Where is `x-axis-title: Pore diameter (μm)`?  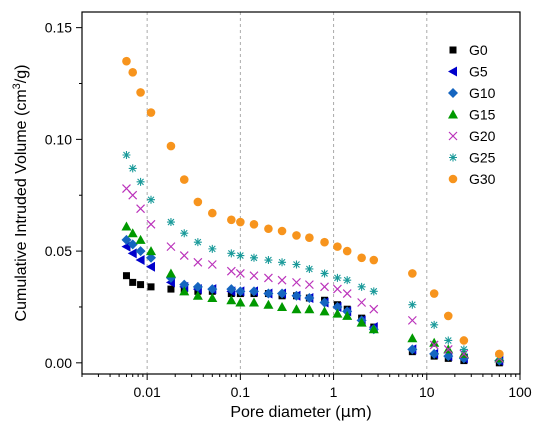
x-axis-title: Pore diameter (μm) is located at coordinates (300, 411).